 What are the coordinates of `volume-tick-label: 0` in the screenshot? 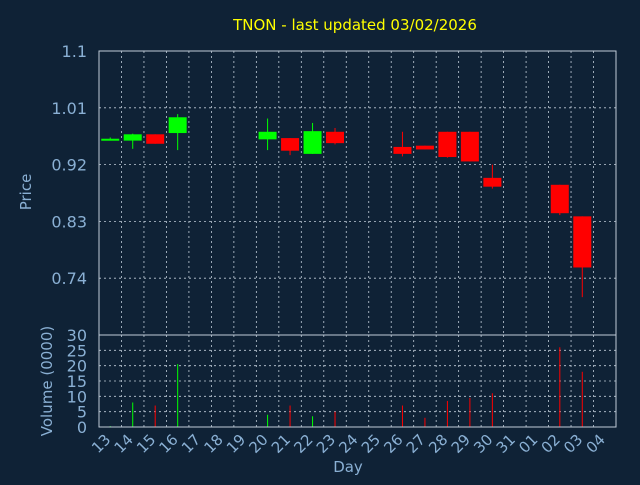 It's located at (82, 427).